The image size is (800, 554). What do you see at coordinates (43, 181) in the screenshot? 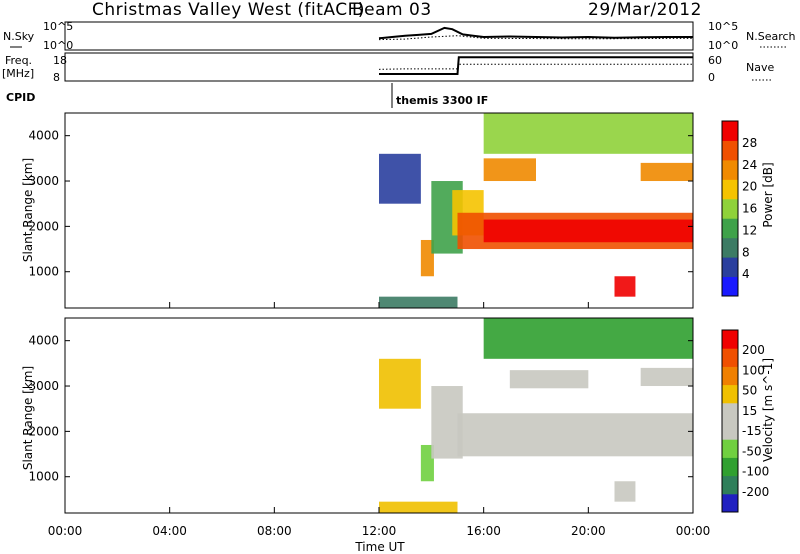
I see `power-ytick-label-2: 3000` at bounding box center [43, 181].